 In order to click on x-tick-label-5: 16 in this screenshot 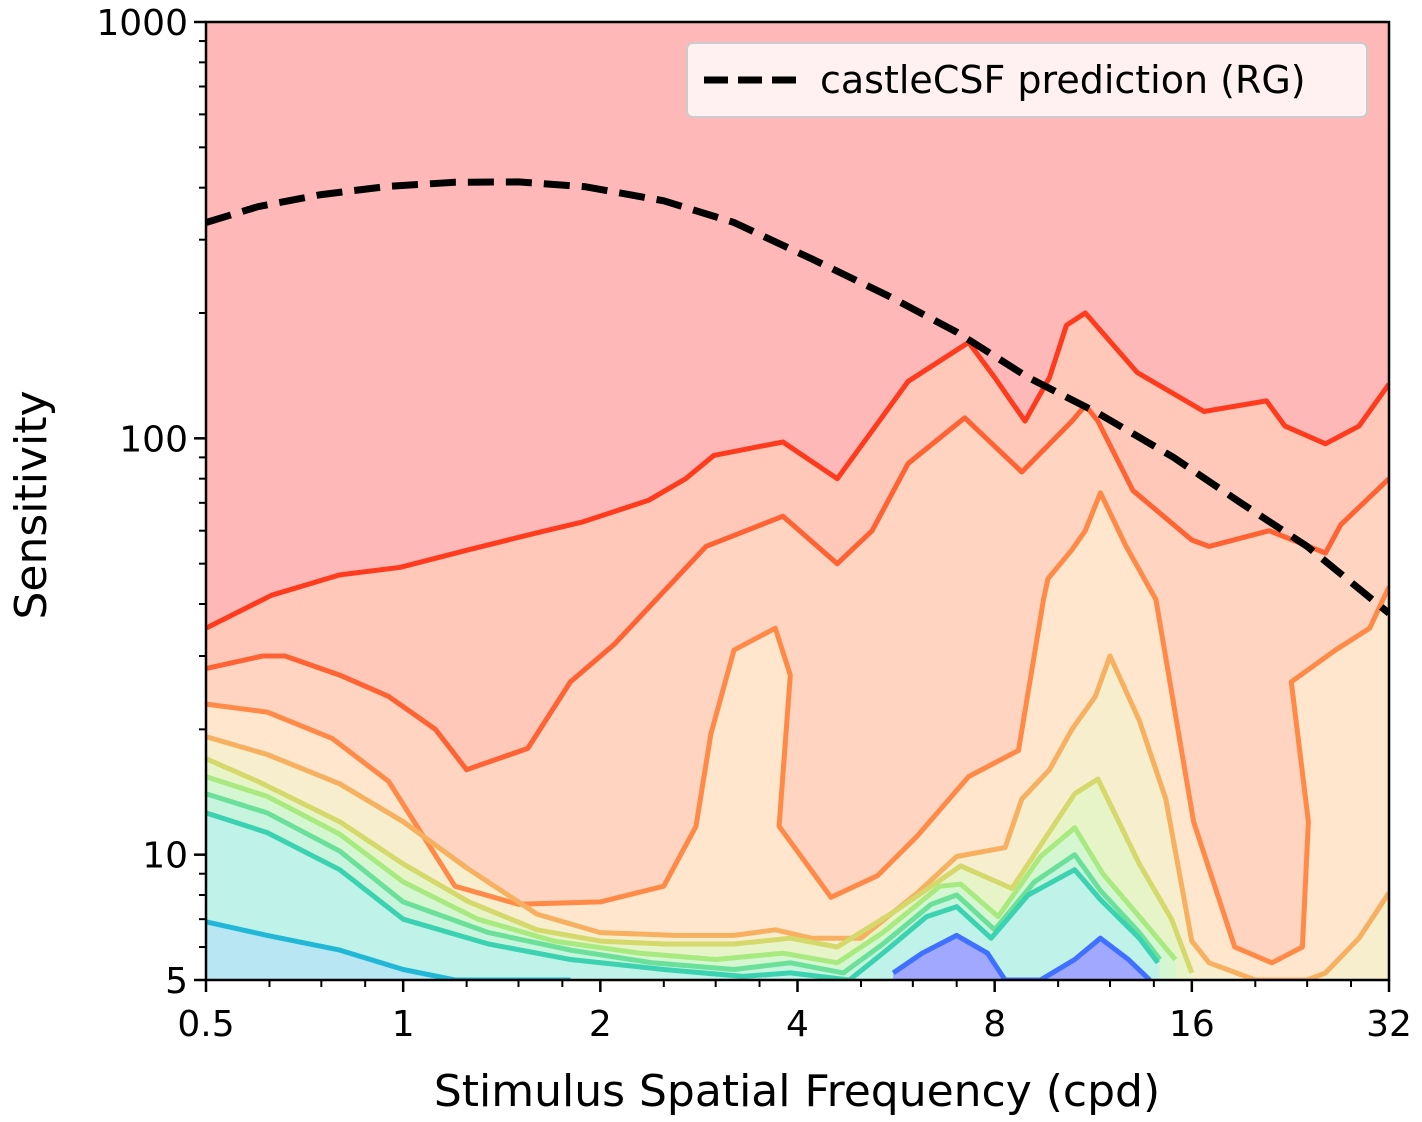, I will do `click(1192, 1024)`.